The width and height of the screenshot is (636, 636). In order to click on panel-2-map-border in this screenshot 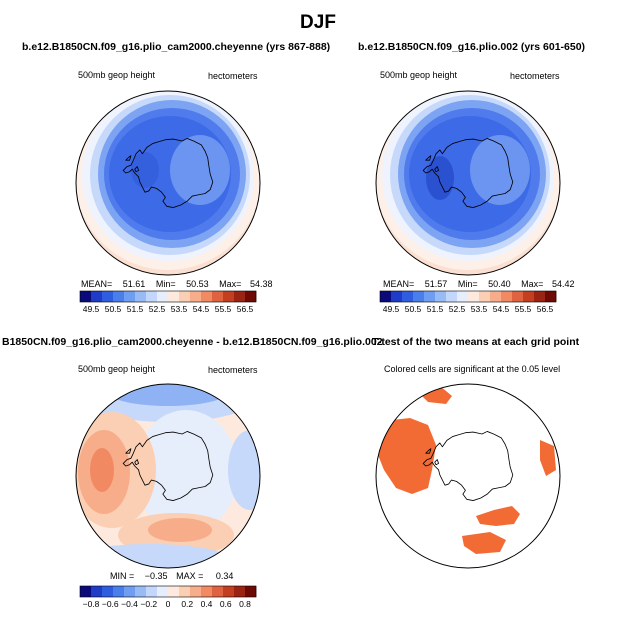, I will do `click(468, 183)`.